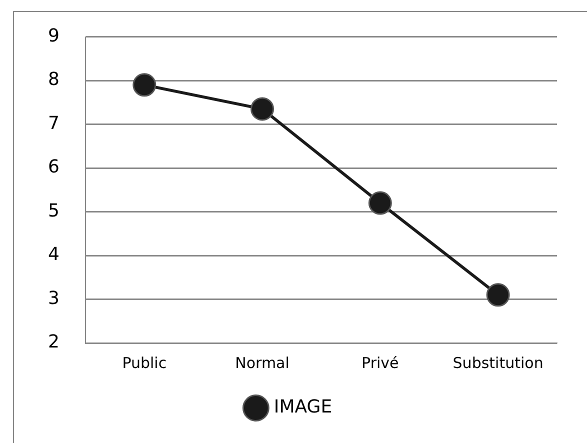  I want to click on y-tick-label: 8, so click(54, 79).